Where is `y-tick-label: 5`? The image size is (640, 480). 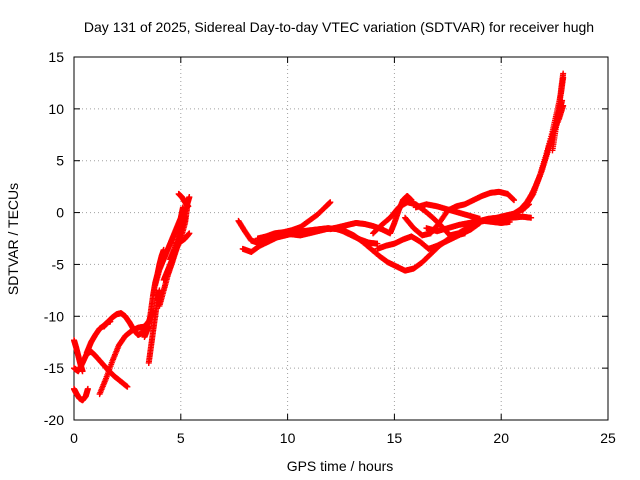 y-tick-label: 5 is located at coordinates (60, 161).